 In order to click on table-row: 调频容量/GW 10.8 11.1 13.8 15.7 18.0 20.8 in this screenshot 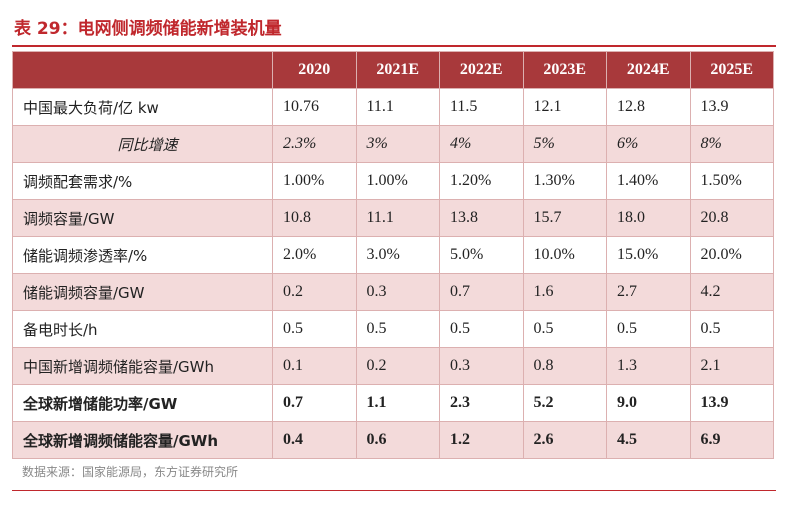, I will do `click(393, 218)`.